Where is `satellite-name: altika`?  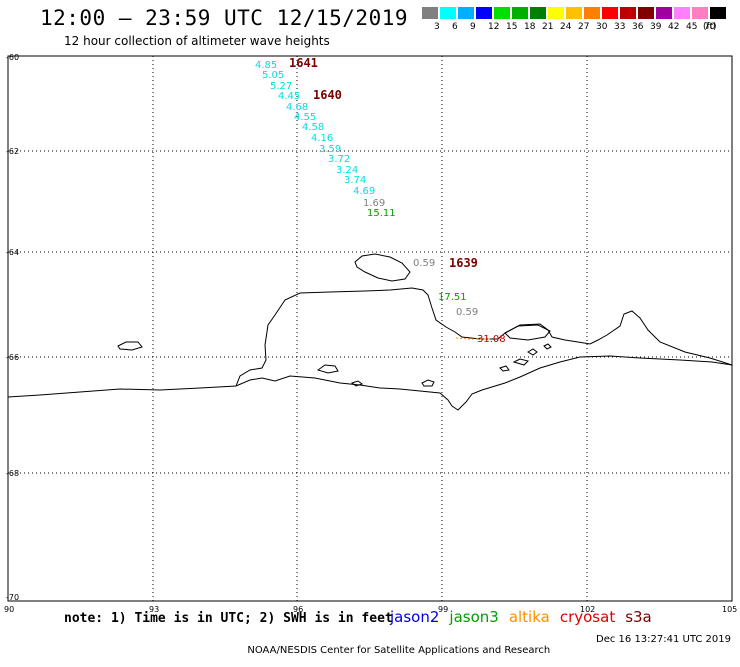
satellite-name: altika is located at coordinates (529, 617).